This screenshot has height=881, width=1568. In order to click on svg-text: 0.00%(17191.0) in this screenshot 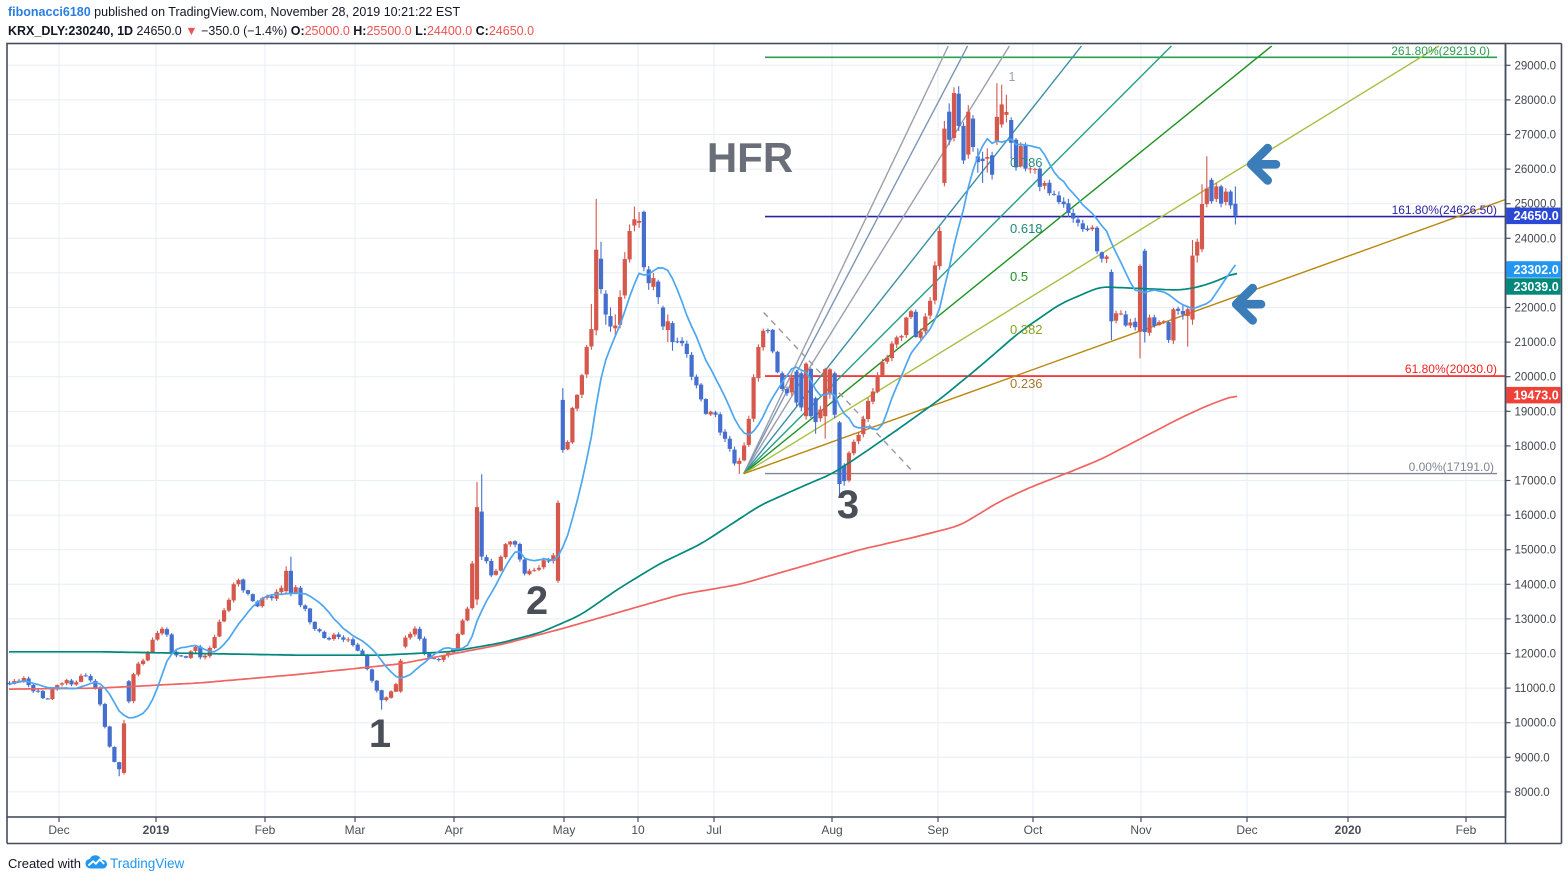, I will do `click(1451, 467)`.